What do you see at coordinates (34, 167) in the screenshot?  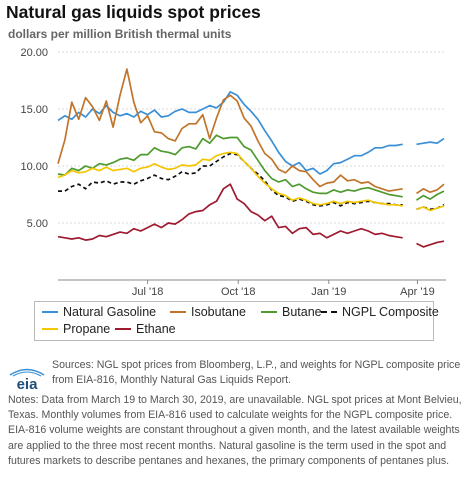 I see `y-tick-label: 10.00` at bounding box center [34, 167].